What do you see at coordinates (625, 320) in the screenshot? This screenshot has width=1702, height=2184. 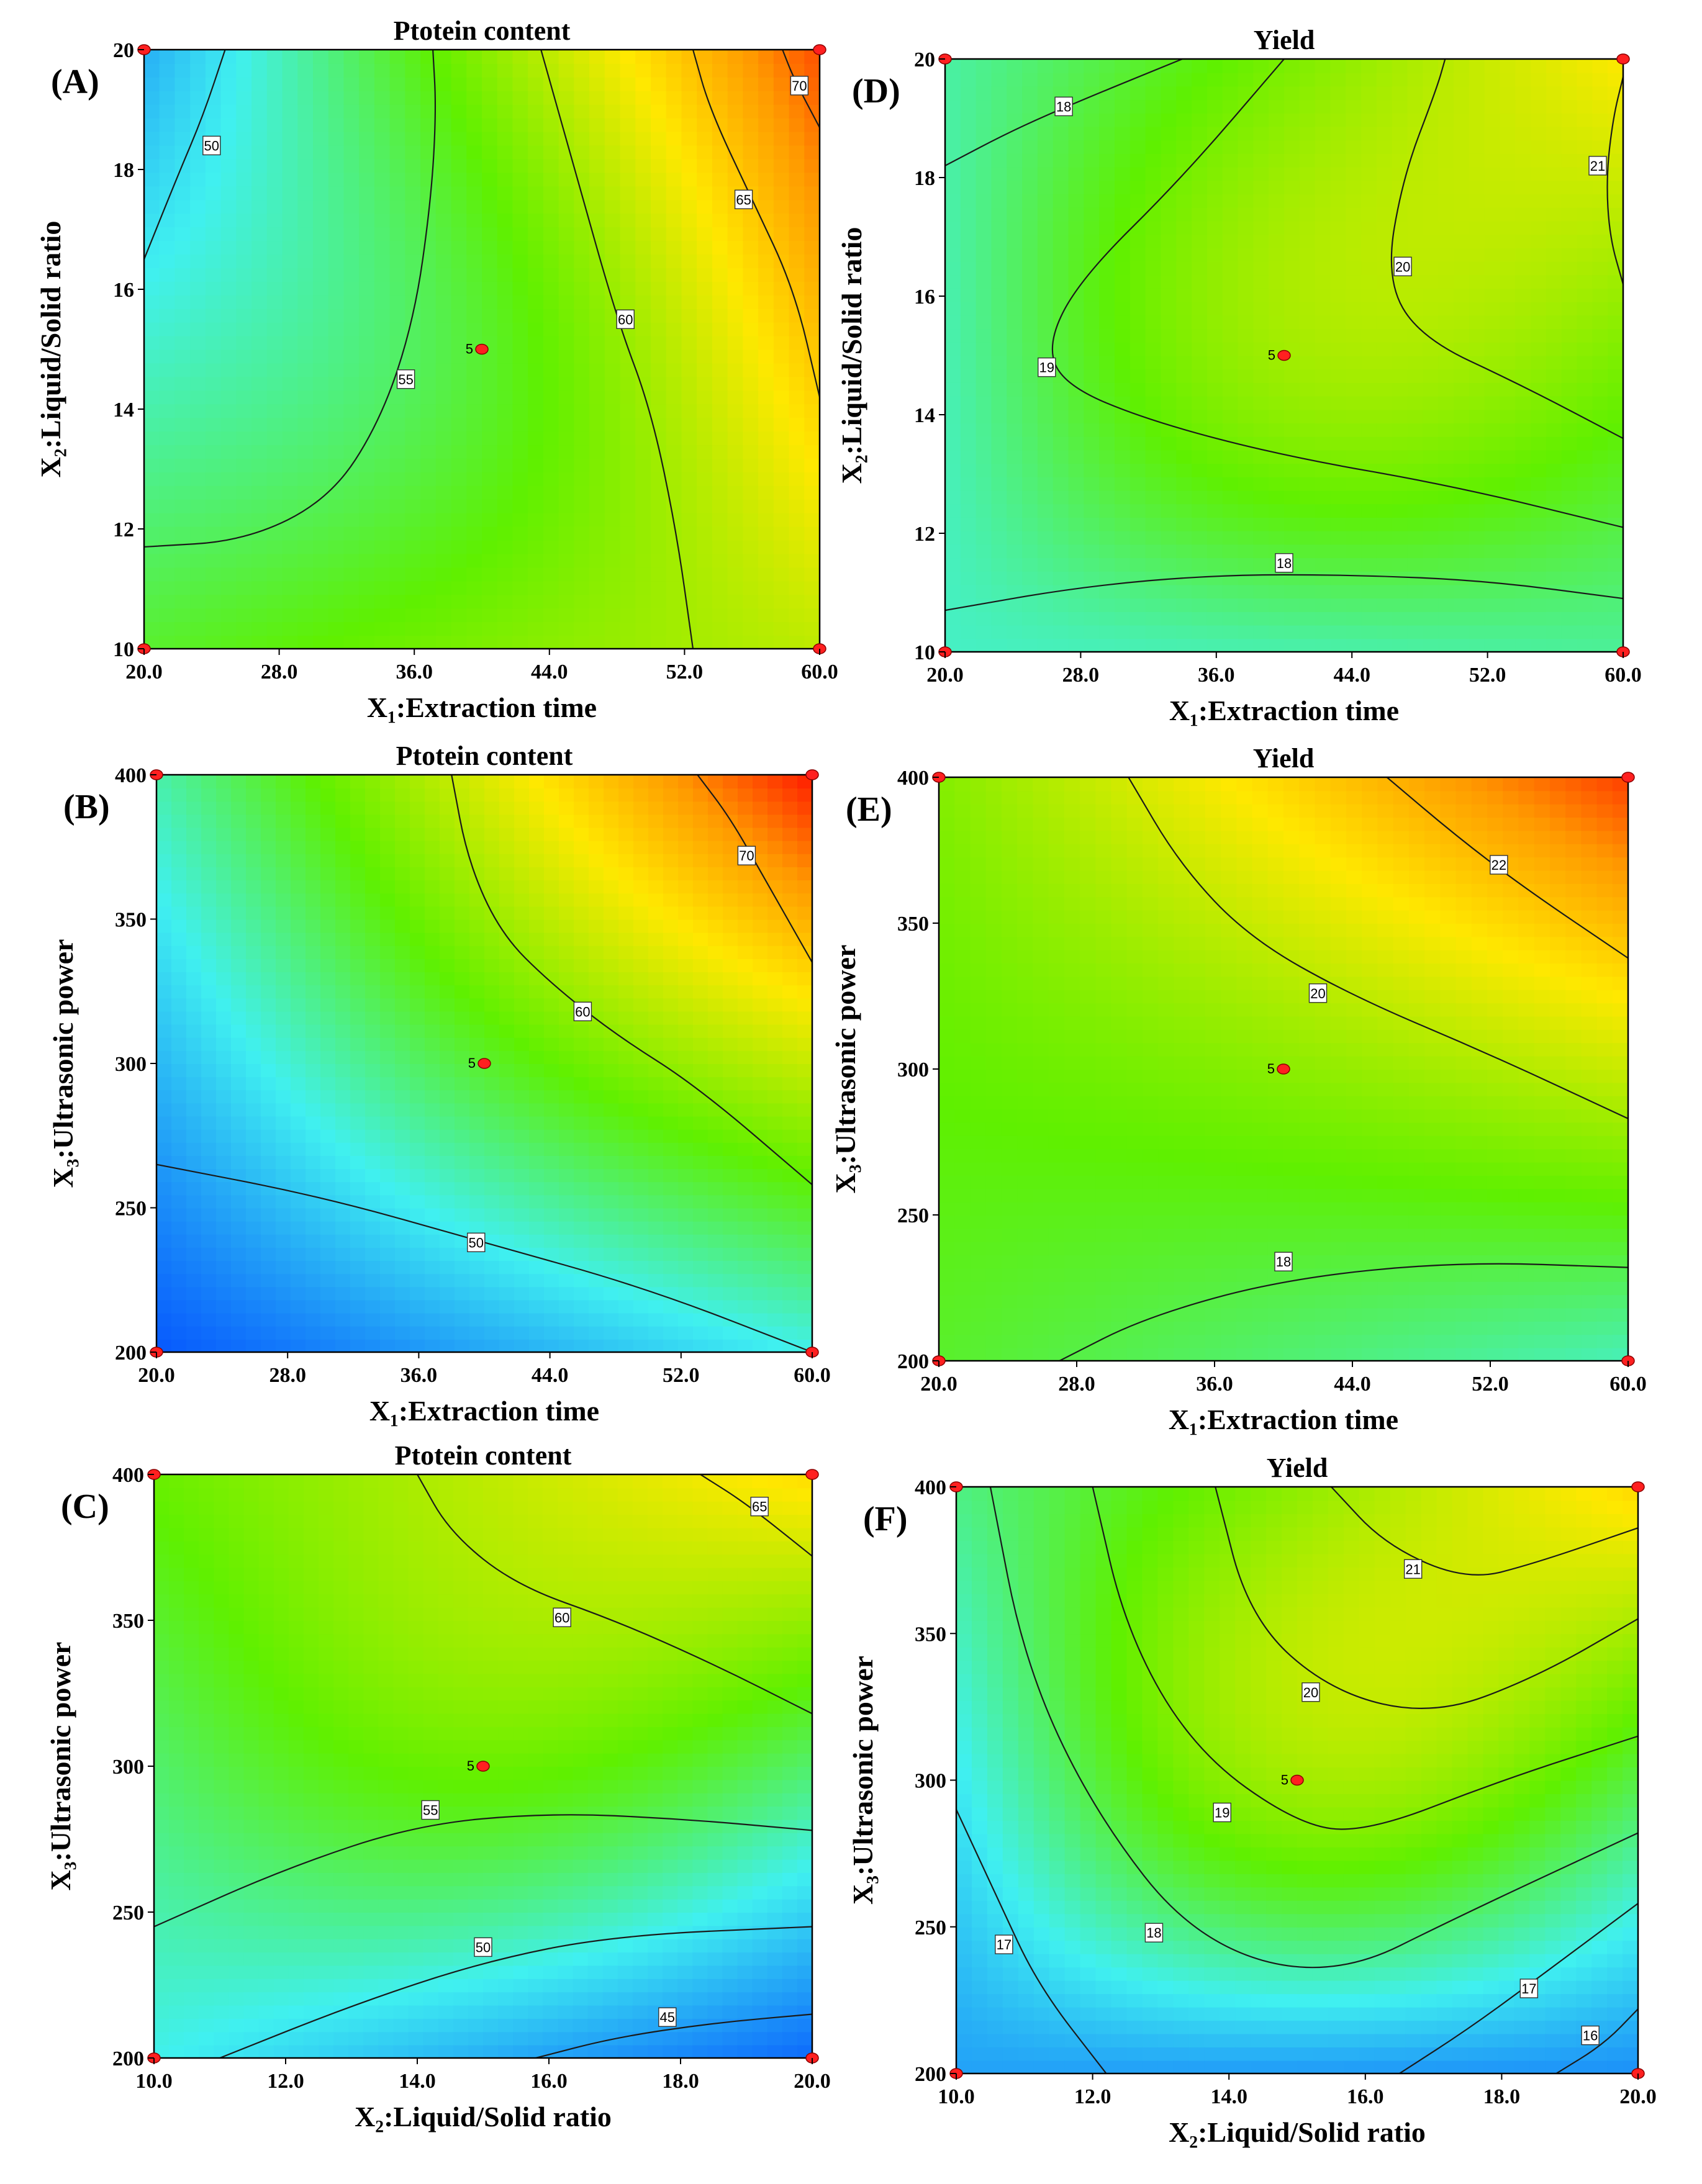 I see `svg-text: 60` at bounding box center [625, 320].